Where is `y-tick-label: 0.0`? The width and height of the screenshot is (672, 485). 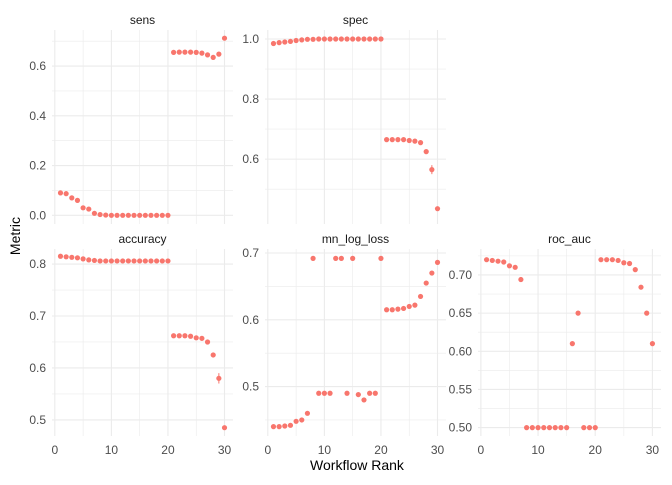 y-tick-label: 0.0 is located at coordinates (37, 215).